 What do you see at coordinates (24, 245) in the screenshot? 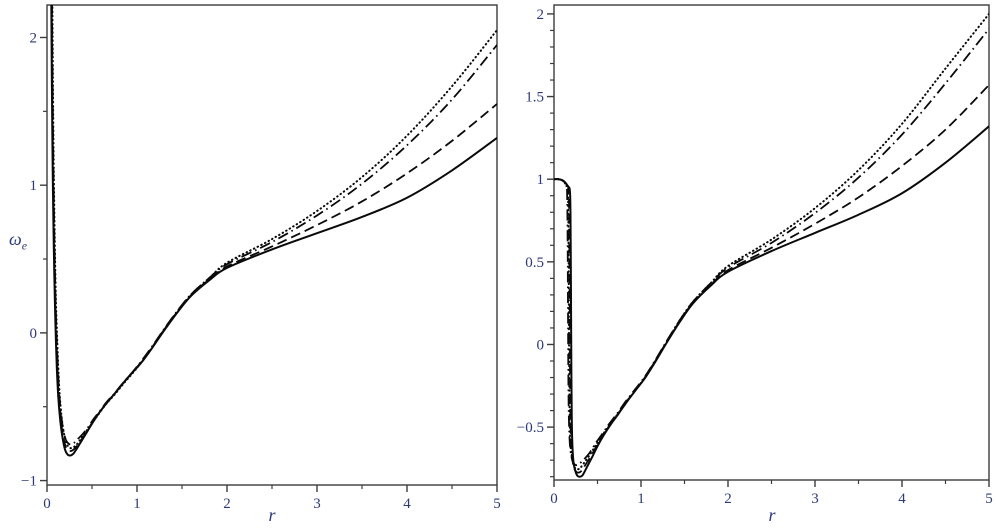
I see `omega-subscript: e` at bounding box center [24, 245].